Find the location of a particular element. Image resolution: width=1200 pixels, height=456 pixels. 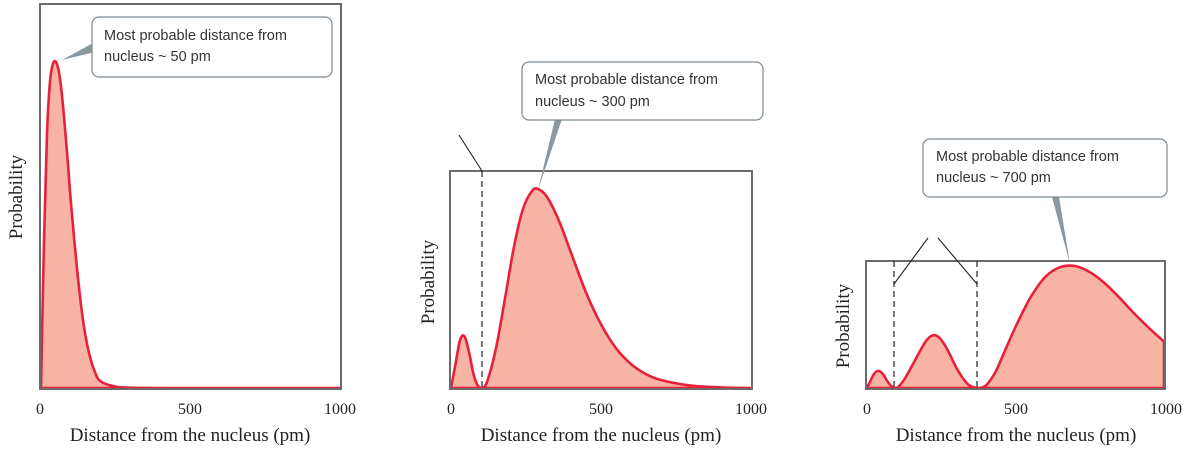

panel-3-x-axis-label: Distance from the nucleus (pm) is located at coordinates (1016, 435).